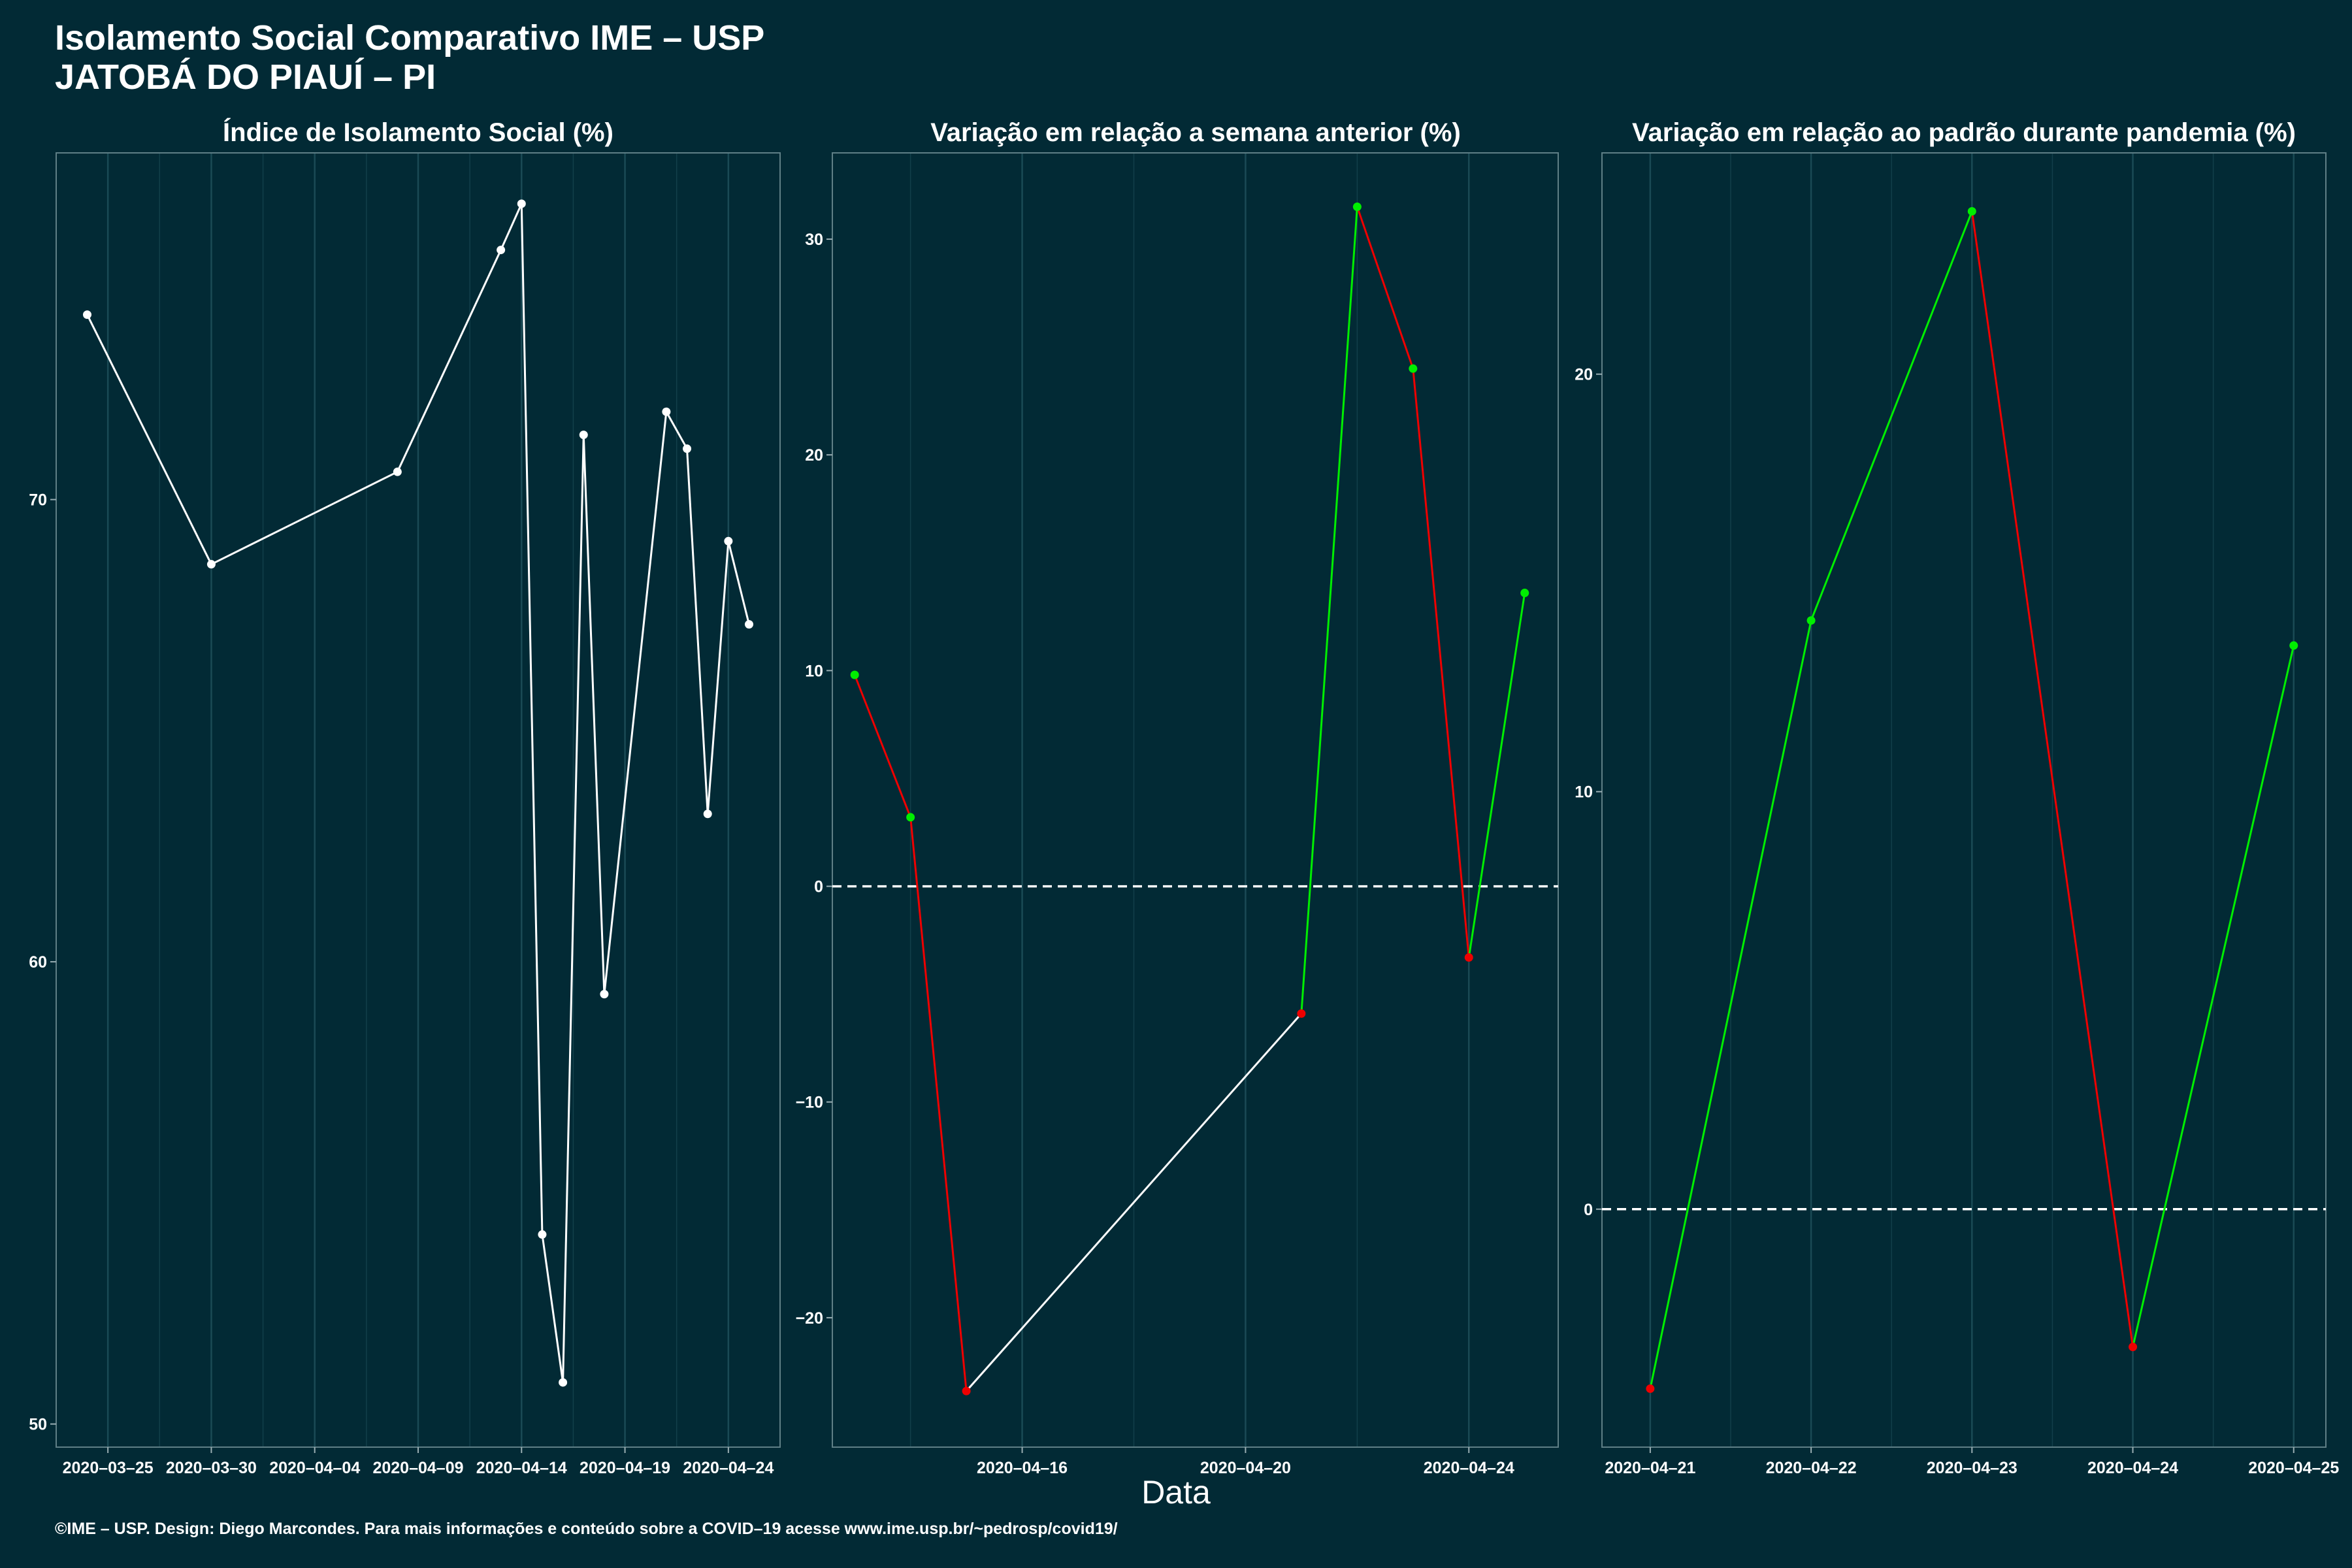 This screenshot has height=1568, width=2352. I want to click on y-tick-label: 60, so click(38, 962).